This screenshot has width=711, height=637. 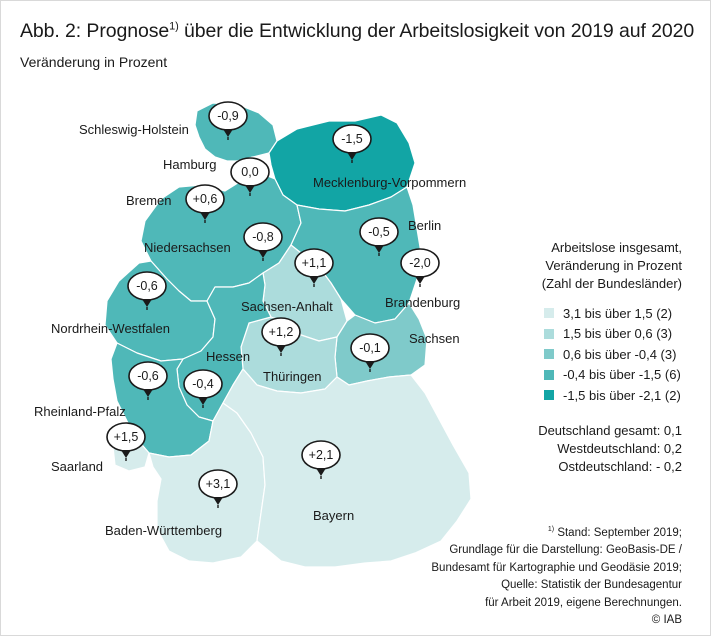 I want to click on label-brandenburg: Brandenburg, so click(x=422, y=302).